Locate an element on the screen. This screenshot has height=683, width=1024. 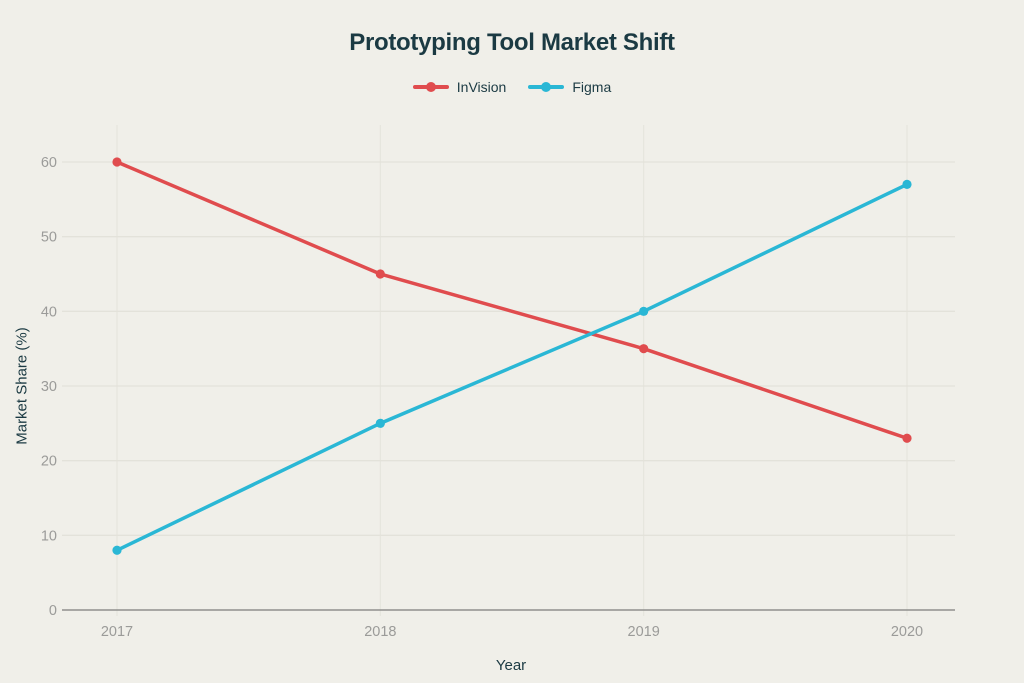
y-tick-label: 40 is located at coordinates (49, 312).